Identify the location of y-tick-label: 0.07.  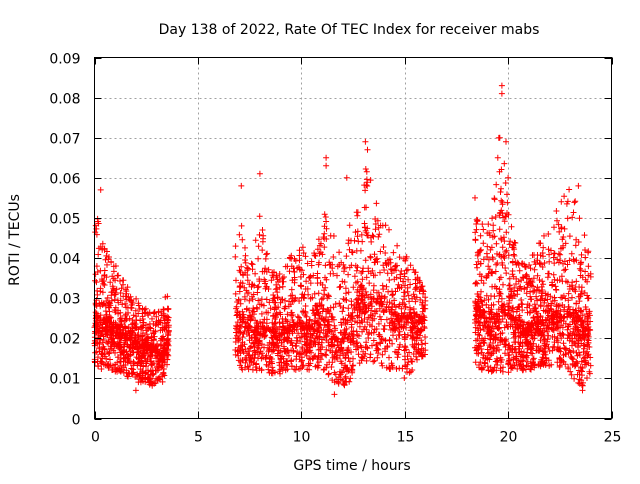
(64, 140).